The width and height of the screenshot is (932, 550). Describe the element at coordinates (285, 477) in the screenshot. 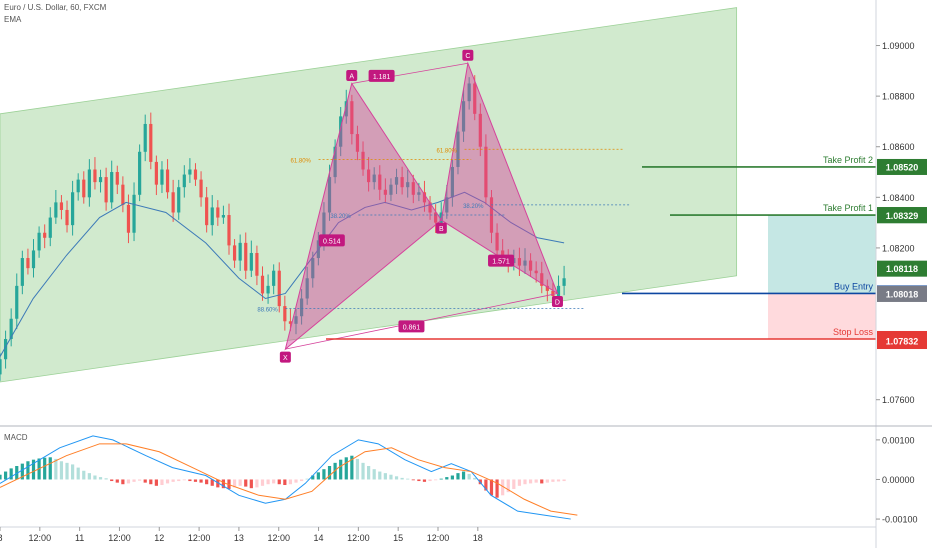

I see `macd-line` at that location.